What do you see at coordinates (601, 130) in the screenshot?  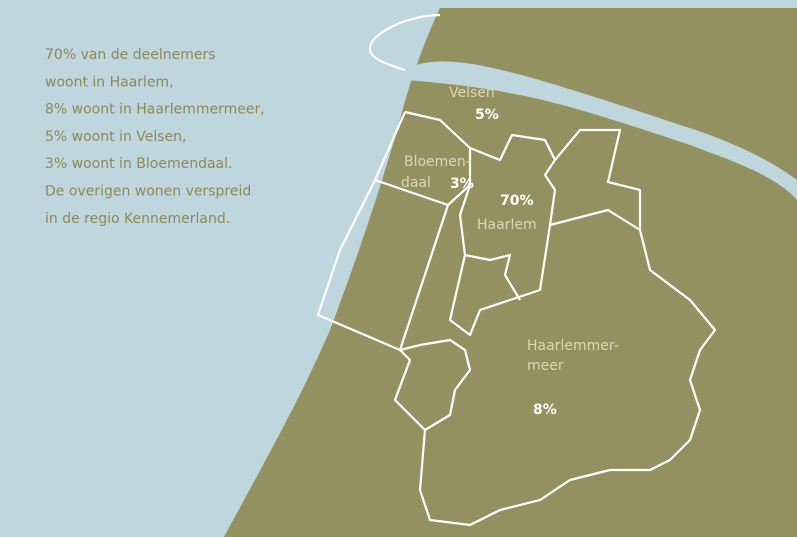 I see `canal` at bounding box center [601, 130].